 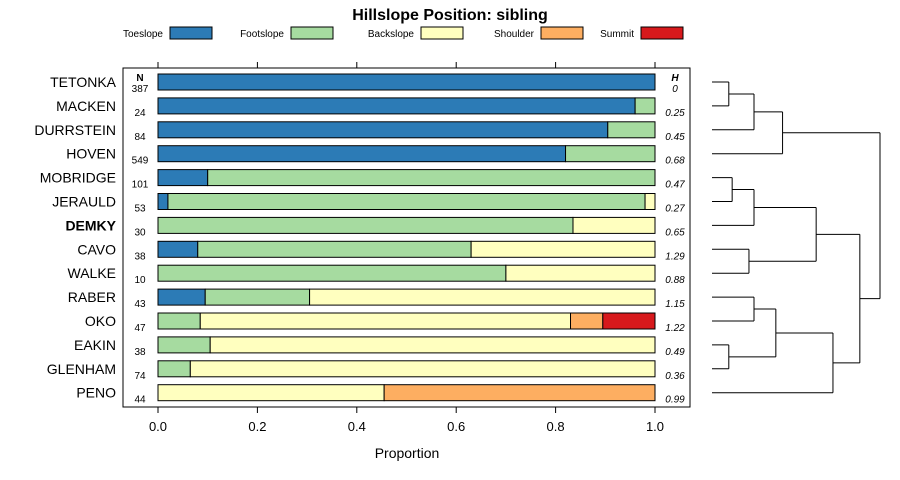 What do you see at coordinates (675, 89) in the screenshot?
I see `h-value: 0` at bounding box center [675, 89].